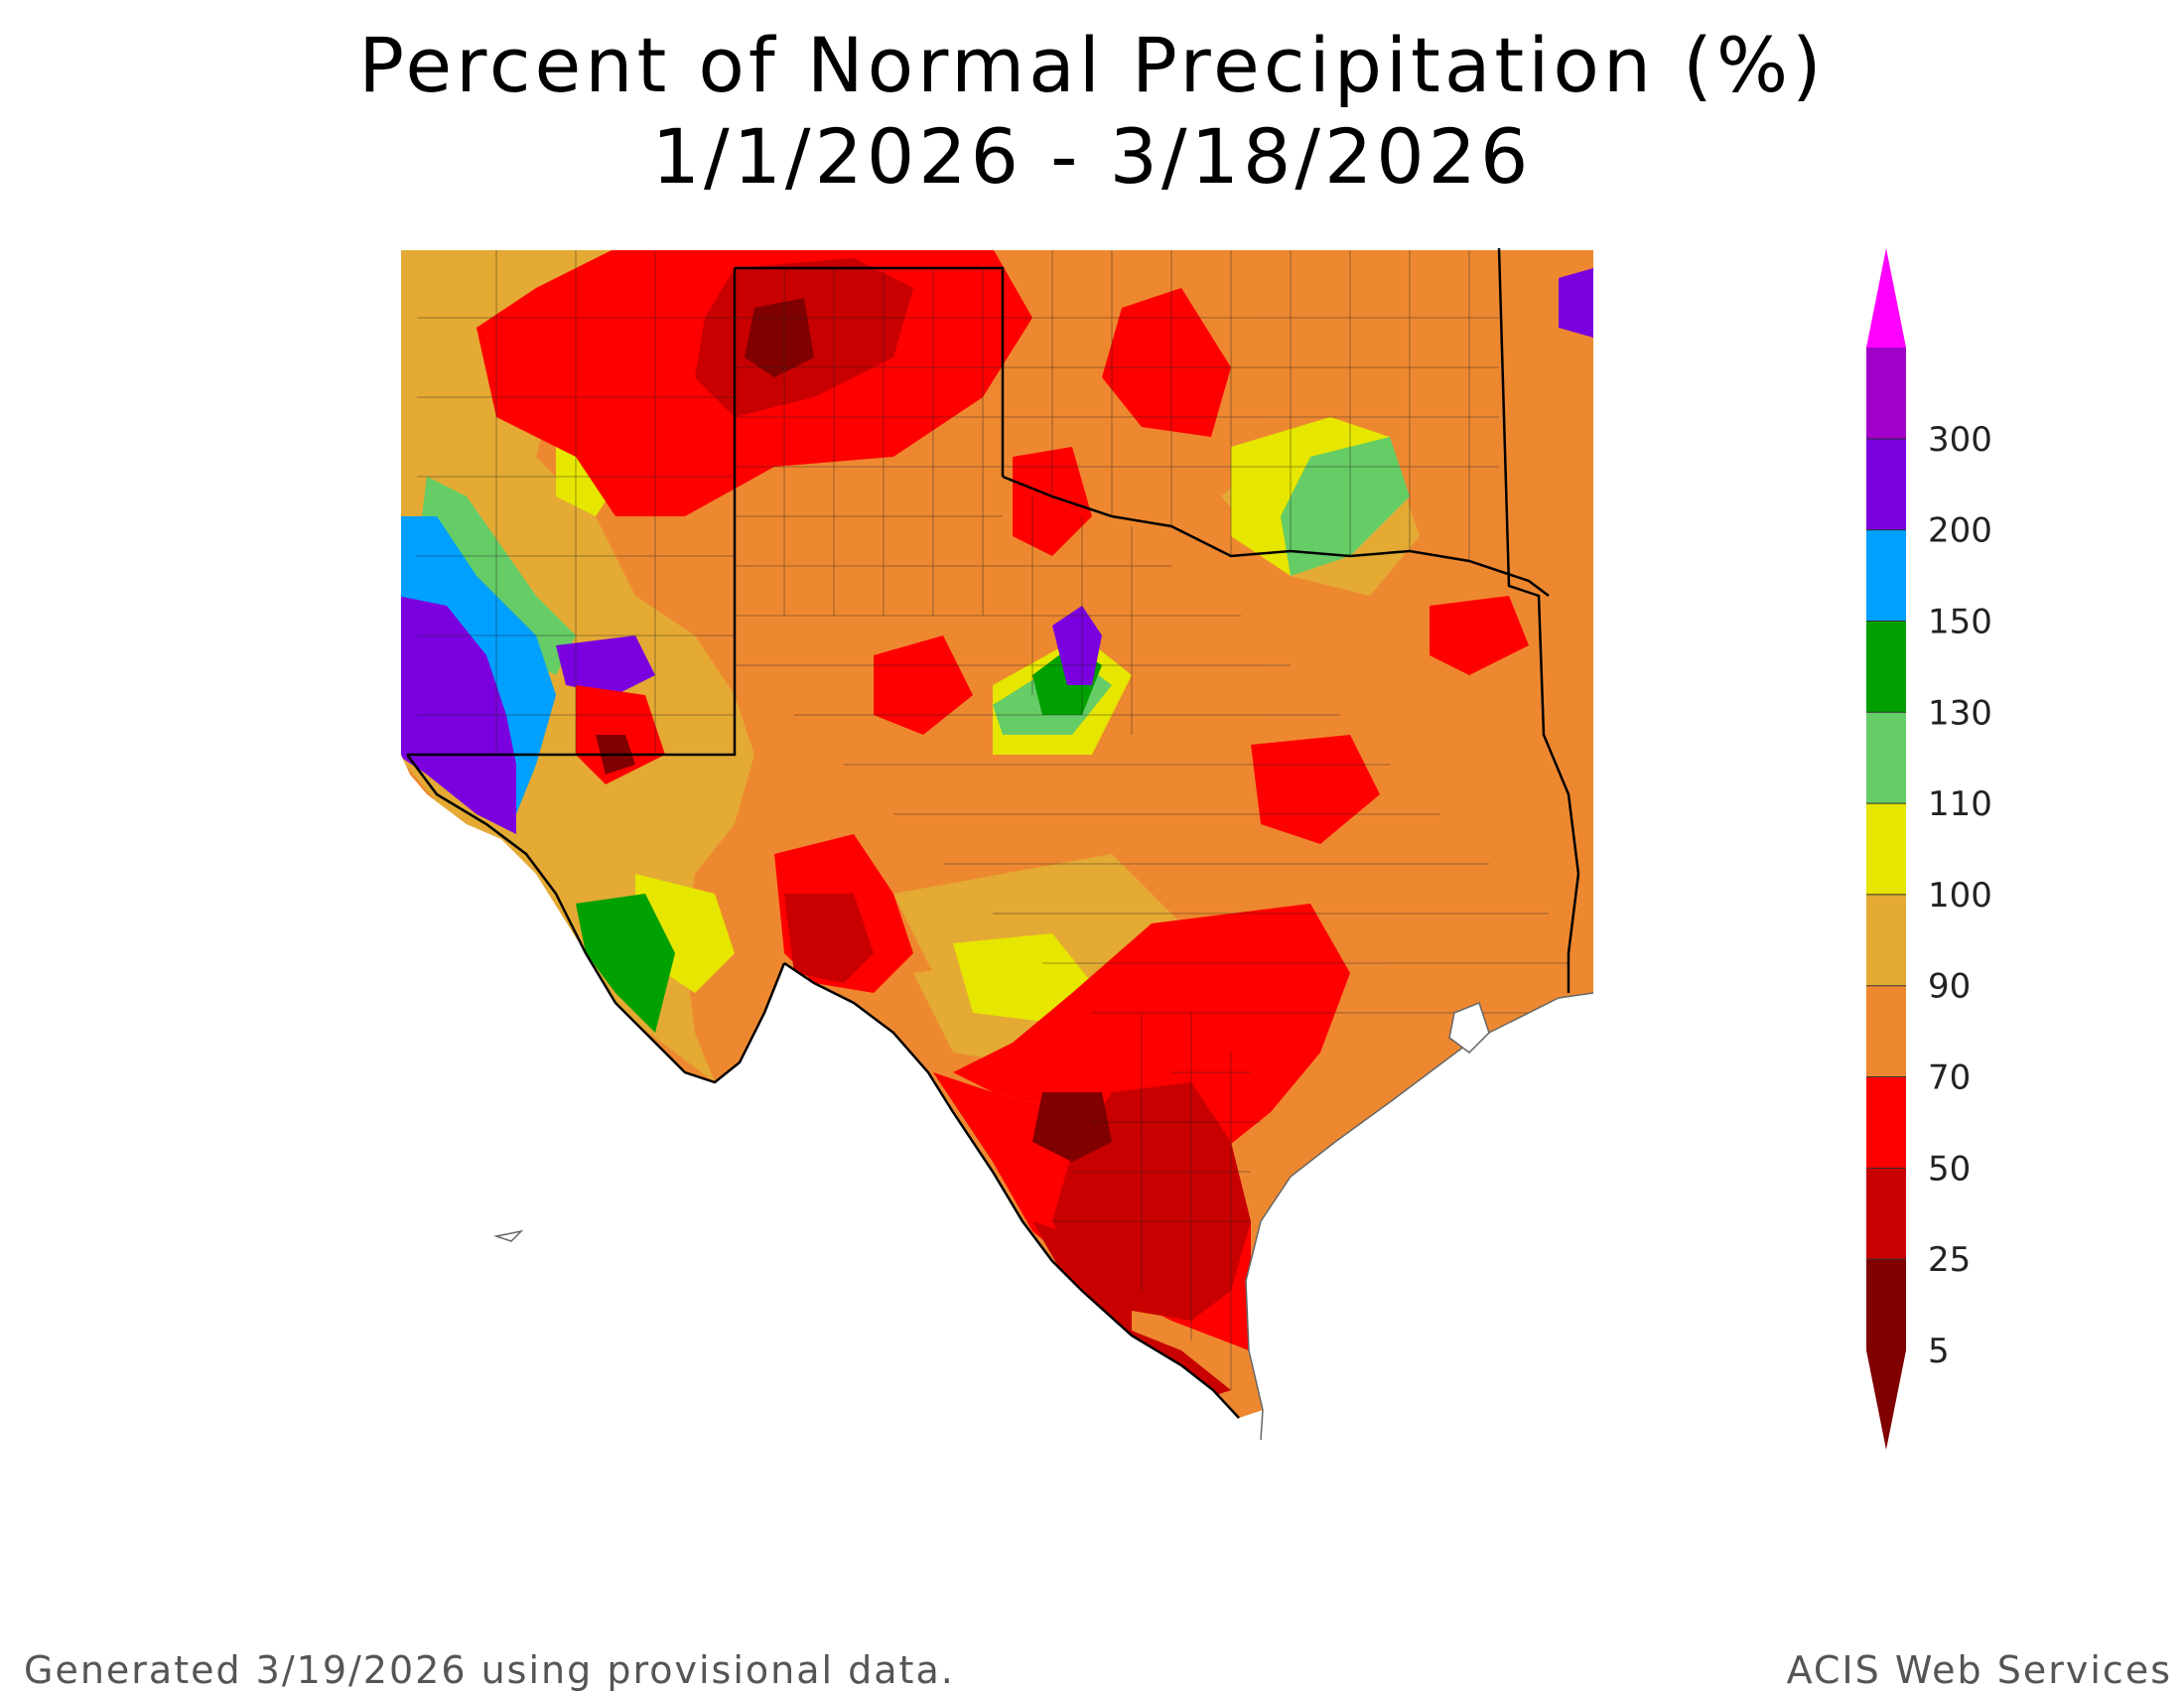  Describe the element at coordinates (1092, 156) in the screenshot. I see `title-line-2: 1/1/2026 - 3/18/2026` at that location.